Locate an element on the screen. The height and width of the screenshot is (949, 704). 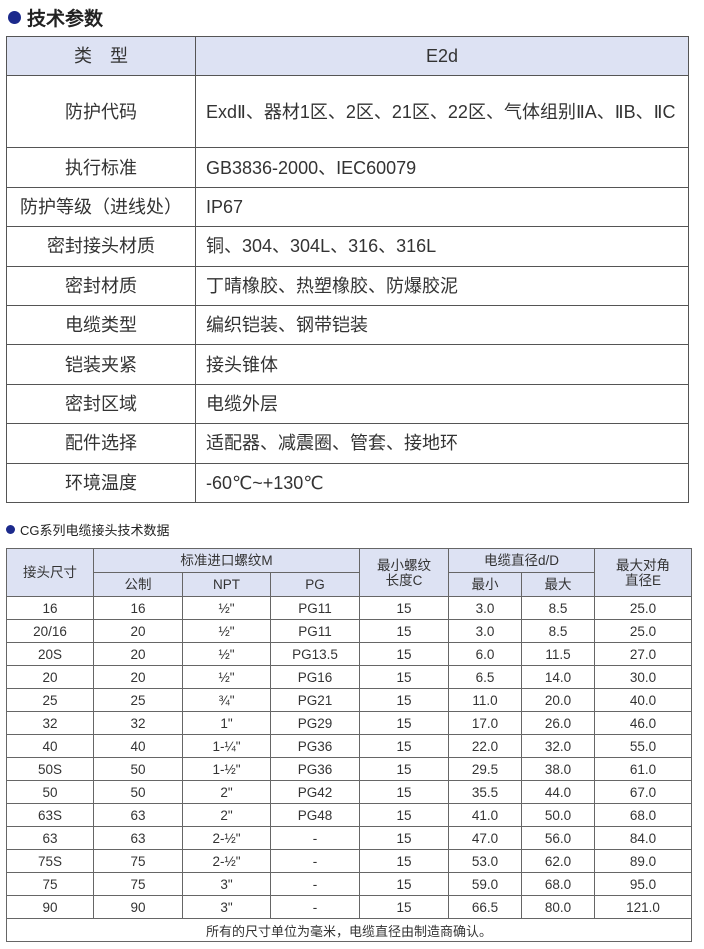
table-row: 执行标准 GB3836-2000、IEC60079 is located at coordinates (347, 167).